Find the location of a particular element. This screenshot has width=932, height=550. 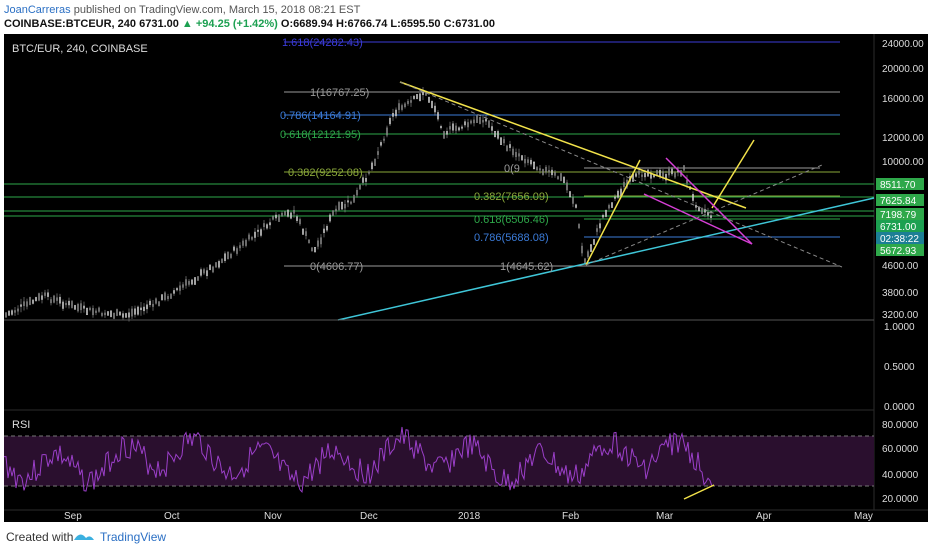

rsi-band is located at coordinates (439, 461).